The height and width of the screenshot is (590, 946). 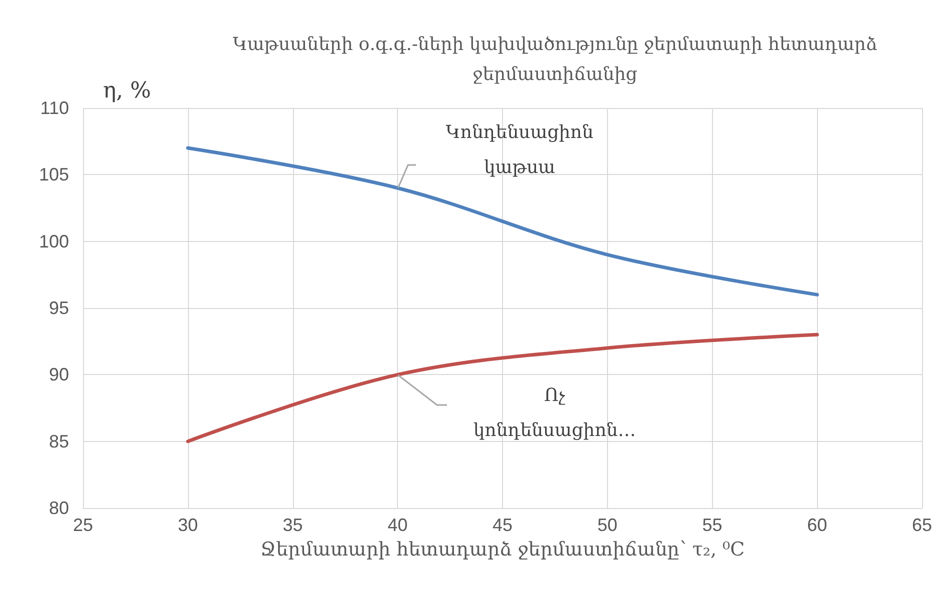 What do you see at coordinates (555, 60) in the screenshot?
I see `chart-title: Կաթսաների օ.գ.գ.-ների կախվածությունը ջերմատարի հետադարձ ջերմաստիճանից` at bounding box center [555, 60].